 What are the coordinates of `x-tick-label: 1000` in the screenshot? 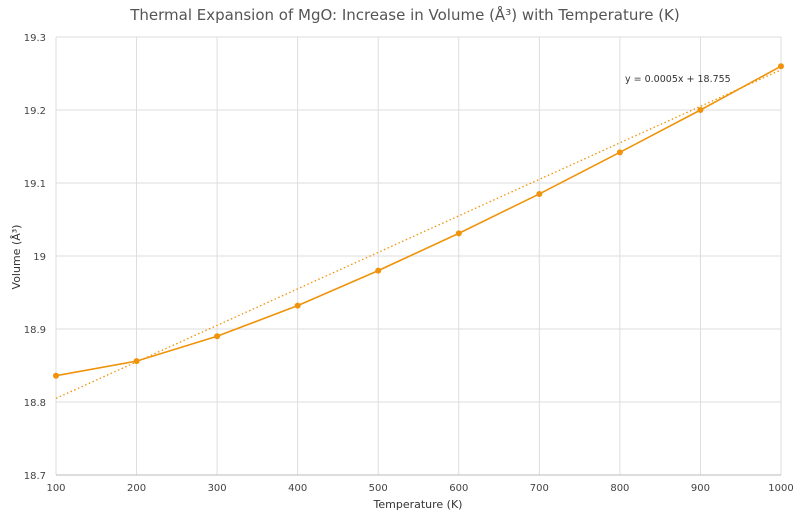 It's located at (780, 488).